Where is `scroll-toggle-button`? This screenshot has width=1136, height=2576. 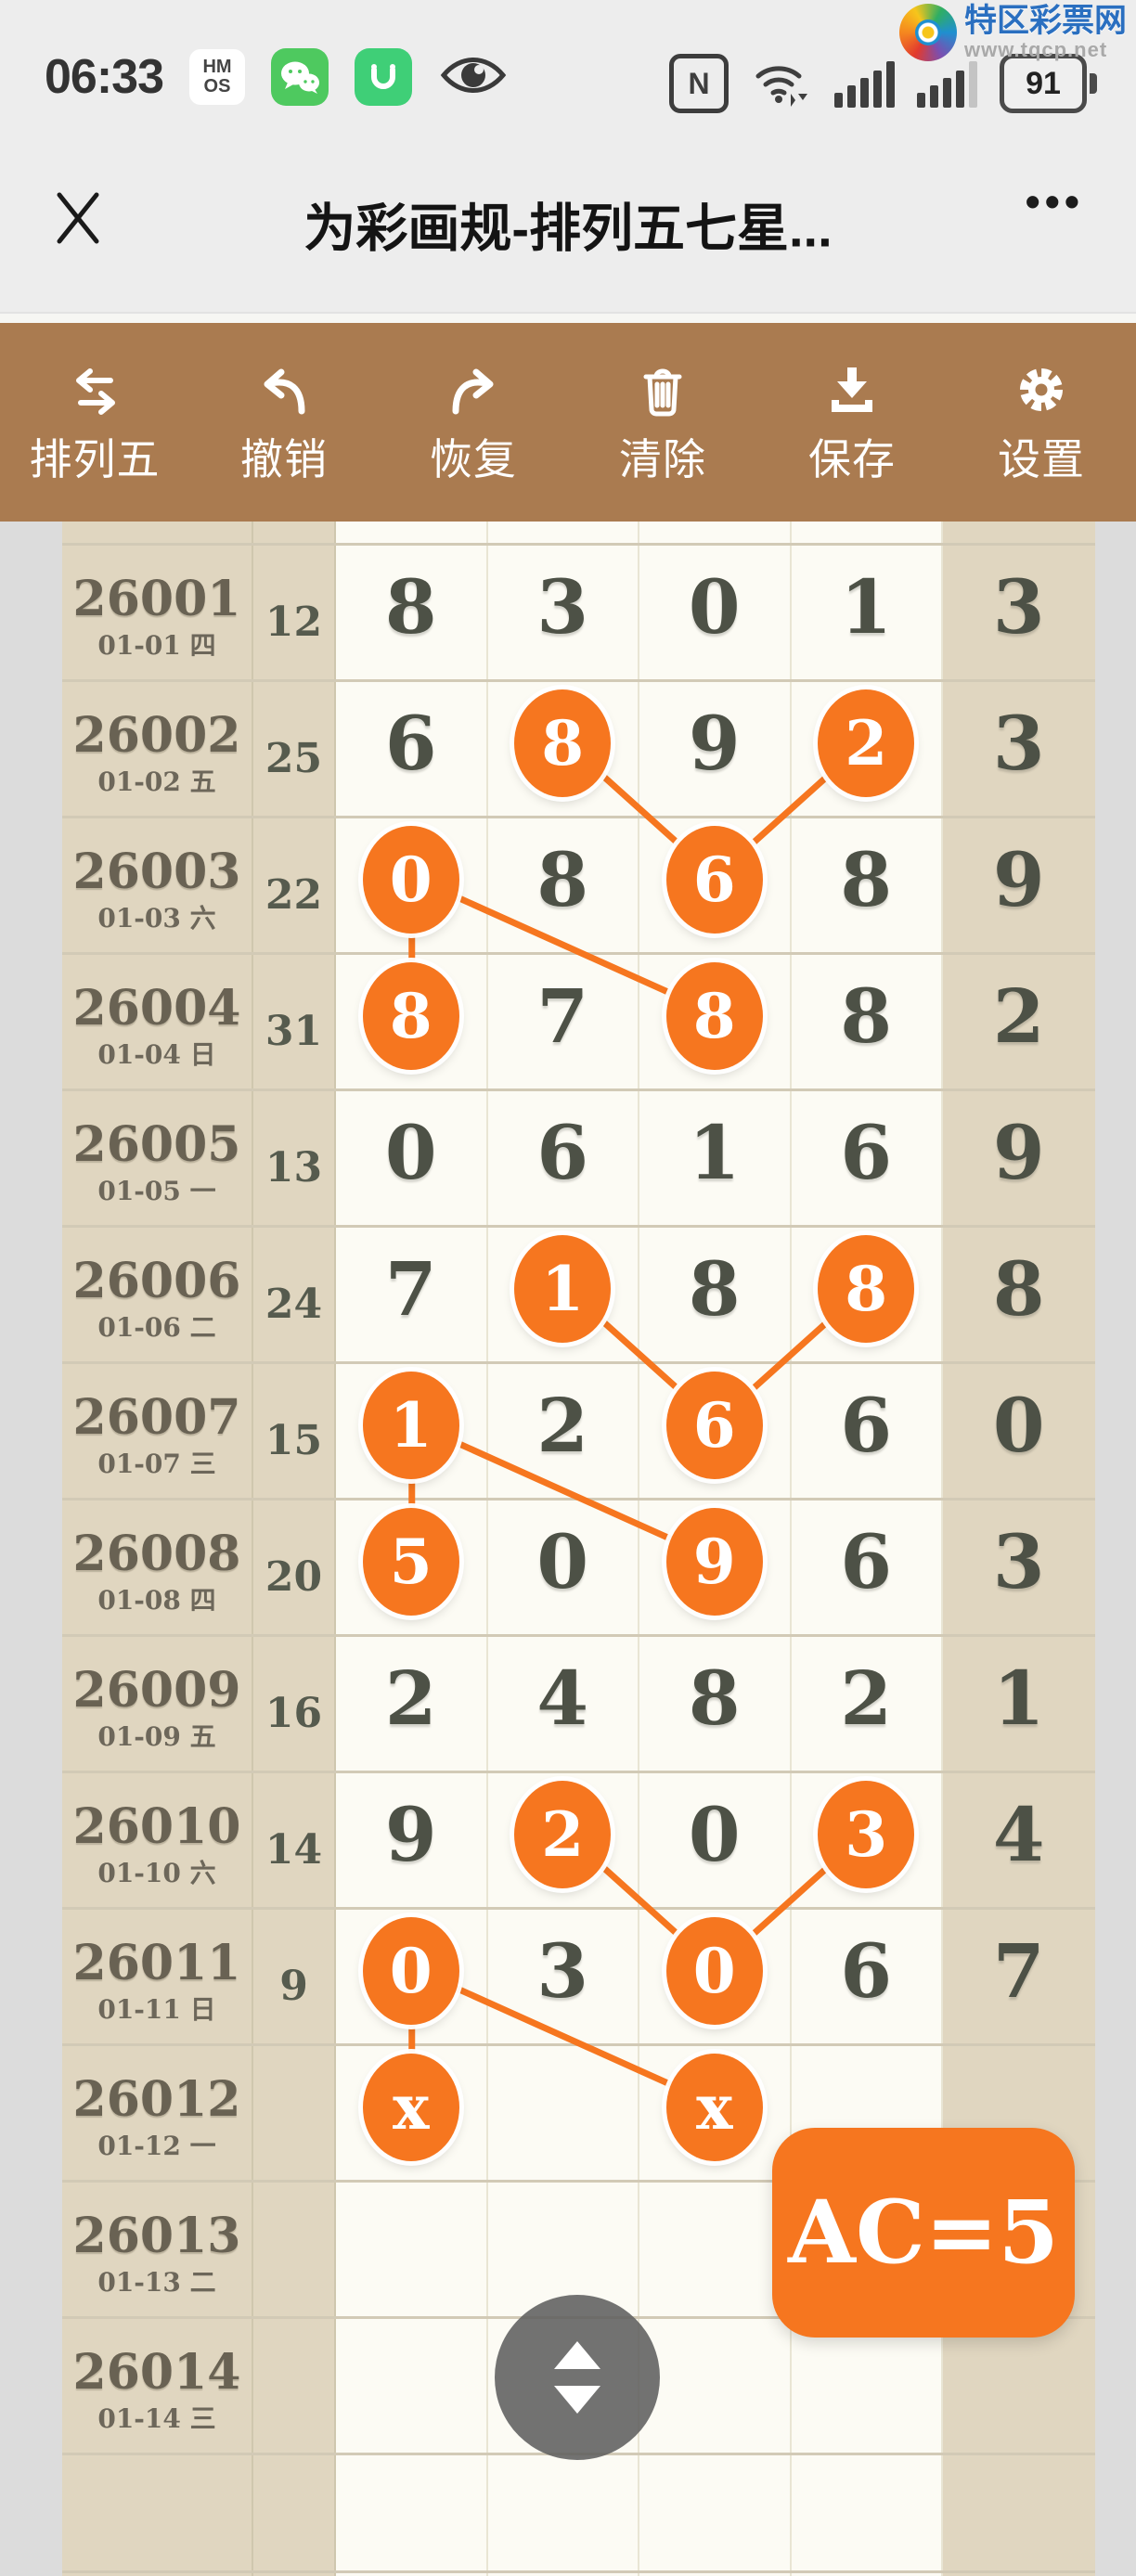
scroll-toggle-button is located at coordinates (577, 2377).